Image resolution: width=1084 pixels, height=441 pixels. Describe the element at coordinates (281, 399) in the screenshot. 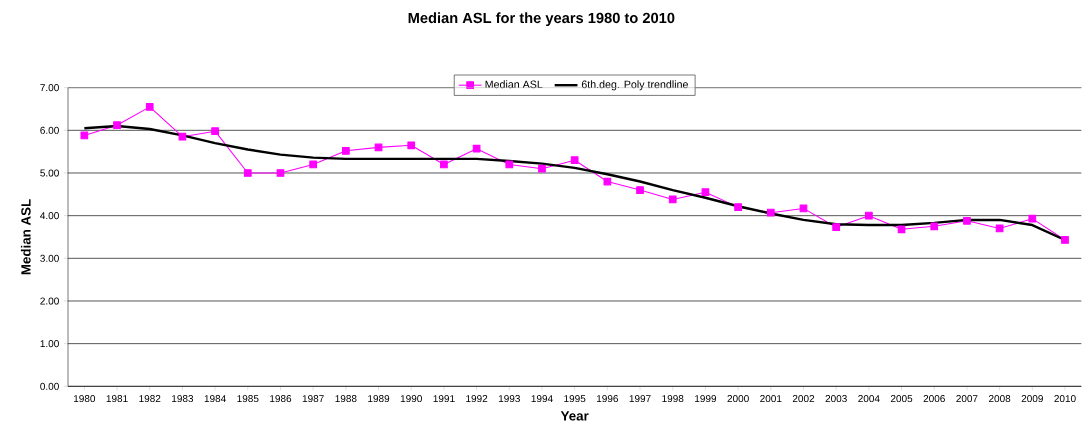

I see `x-tick-label: 1986` at that location.